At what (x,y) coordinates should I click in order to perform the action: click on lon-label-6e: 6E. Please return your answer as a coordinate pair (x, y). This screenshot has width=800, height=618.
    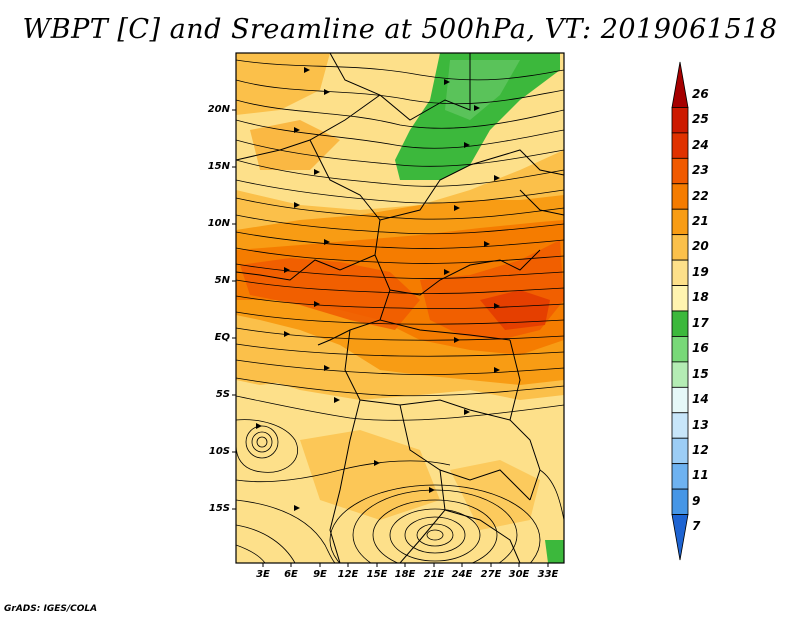
    Looking at the image, I should click on (291, 574).